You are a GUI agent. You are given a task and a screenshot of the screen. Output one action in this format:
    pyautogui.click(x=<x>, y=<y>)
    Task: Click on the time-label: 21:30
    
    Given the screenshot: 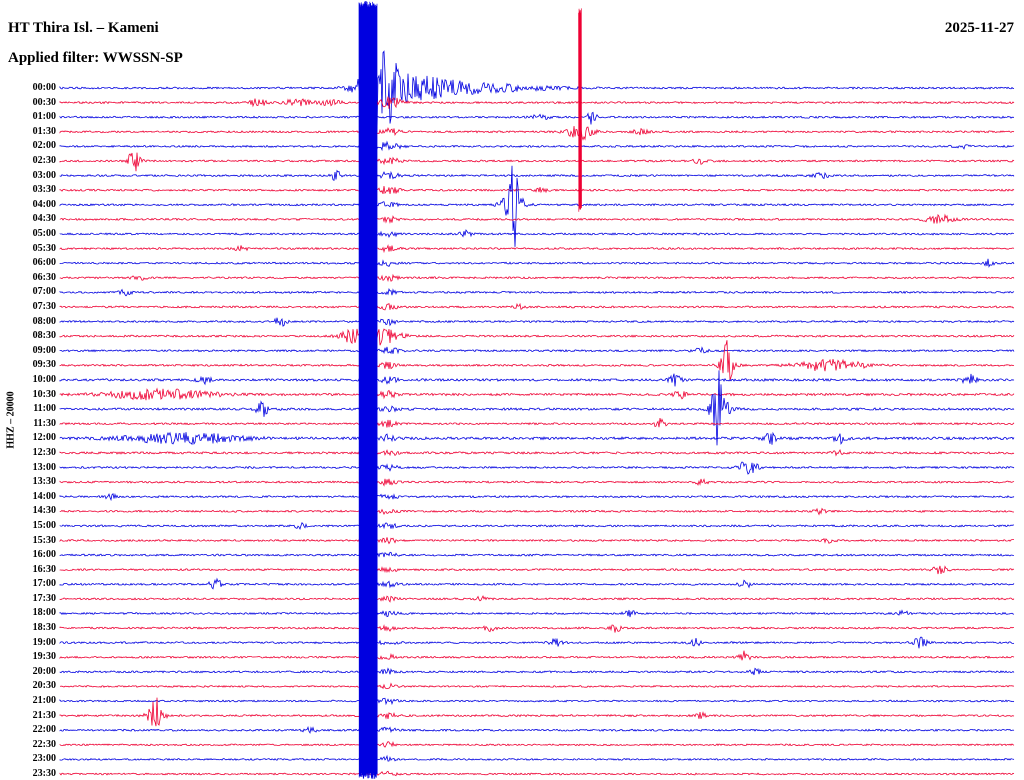 What is the action you would take?
    pyautogui.click(x=44, y=715)
    